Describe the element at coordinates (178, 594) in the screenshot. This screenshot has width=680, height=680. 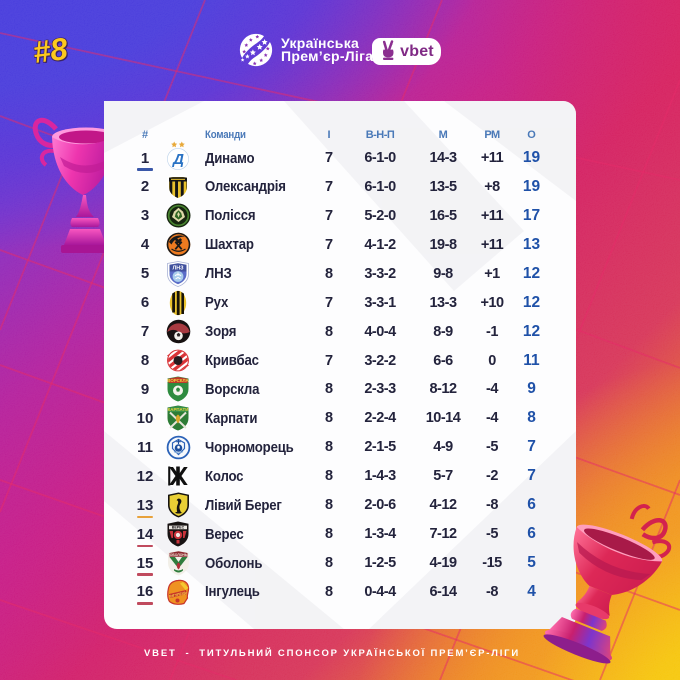
I see `svg-text: ІНГУЛЕЦЬ` at that location.